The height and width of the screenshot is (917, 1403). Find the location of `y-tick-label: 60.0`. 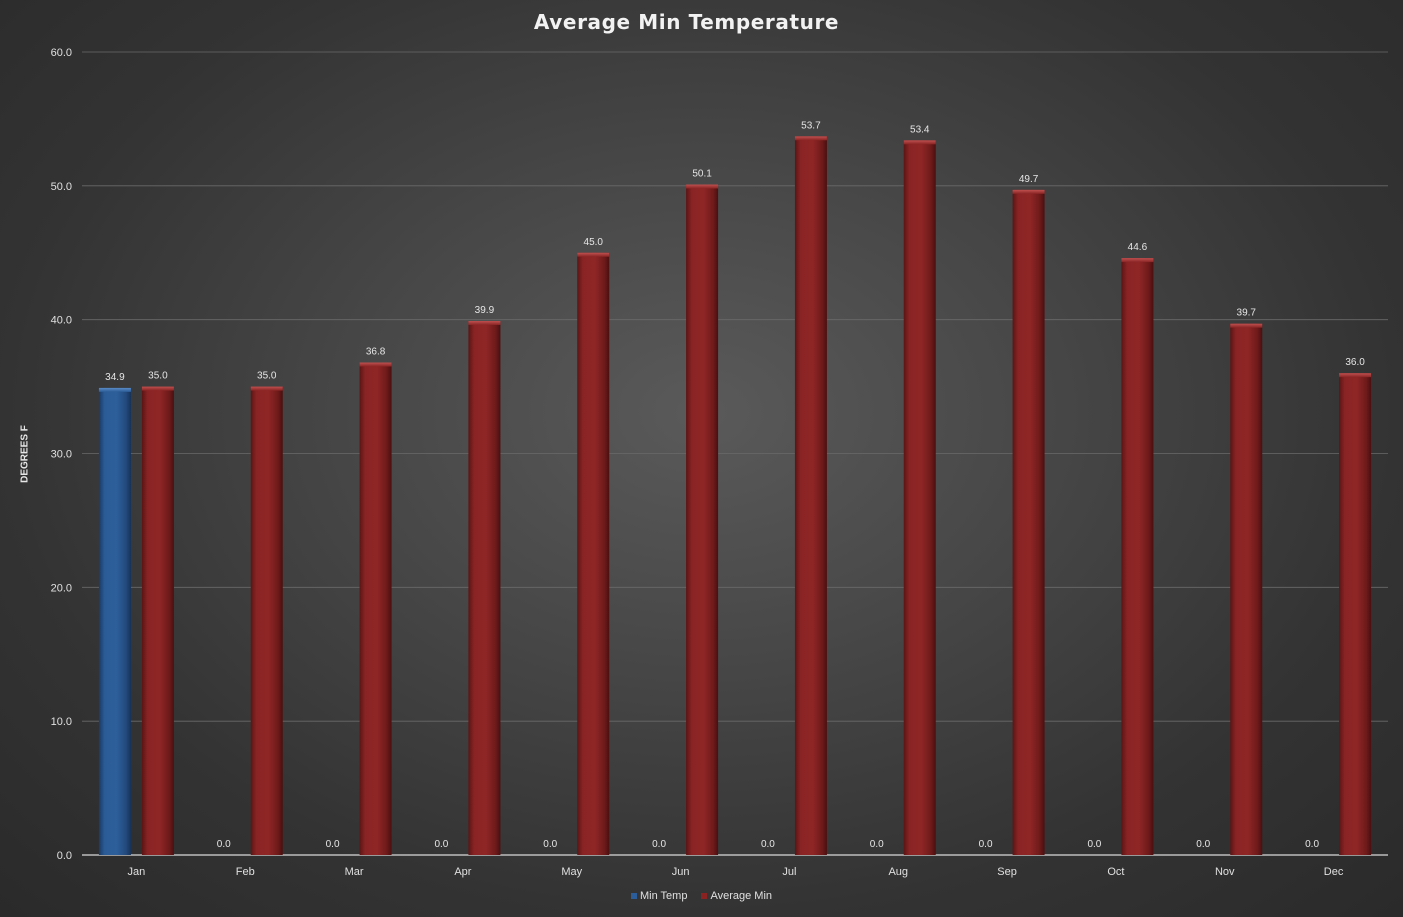

y-tick-label: 60.0 is located at coordinates (61, 53).